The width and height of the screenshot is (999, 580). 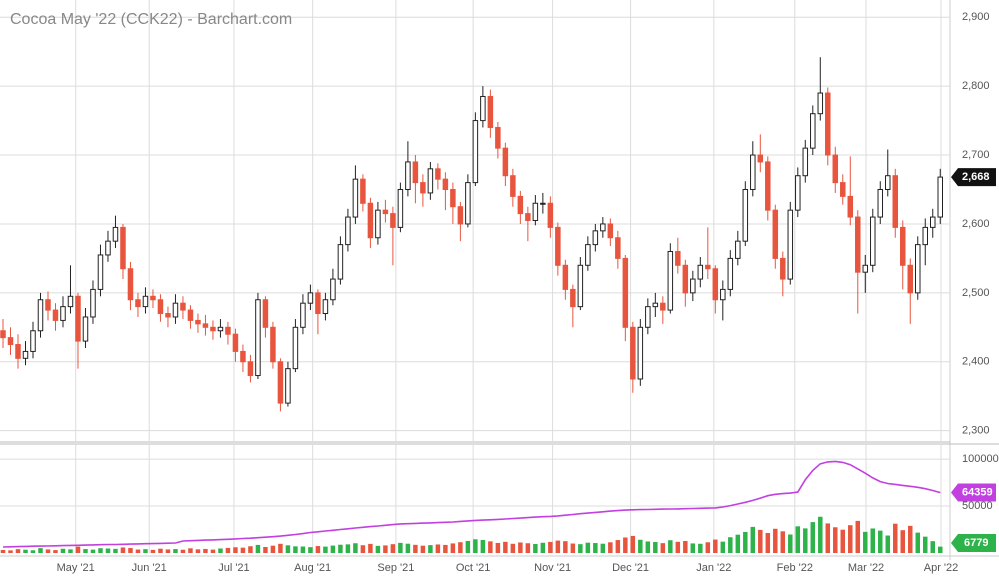 I want to click on open-interest-label: 64359, so click(x=977, y=492).